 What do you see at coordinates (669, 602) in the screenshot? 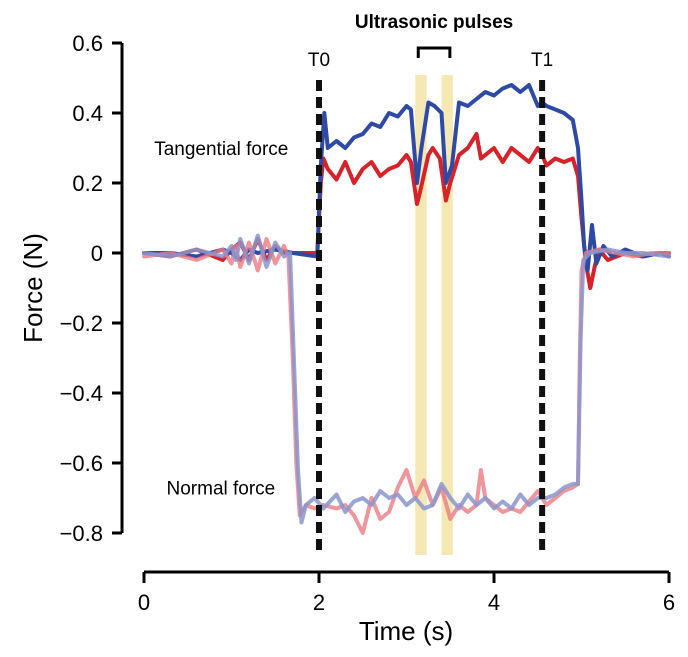
I see `x-tick-label: 6` at bounding box center [669, 602].